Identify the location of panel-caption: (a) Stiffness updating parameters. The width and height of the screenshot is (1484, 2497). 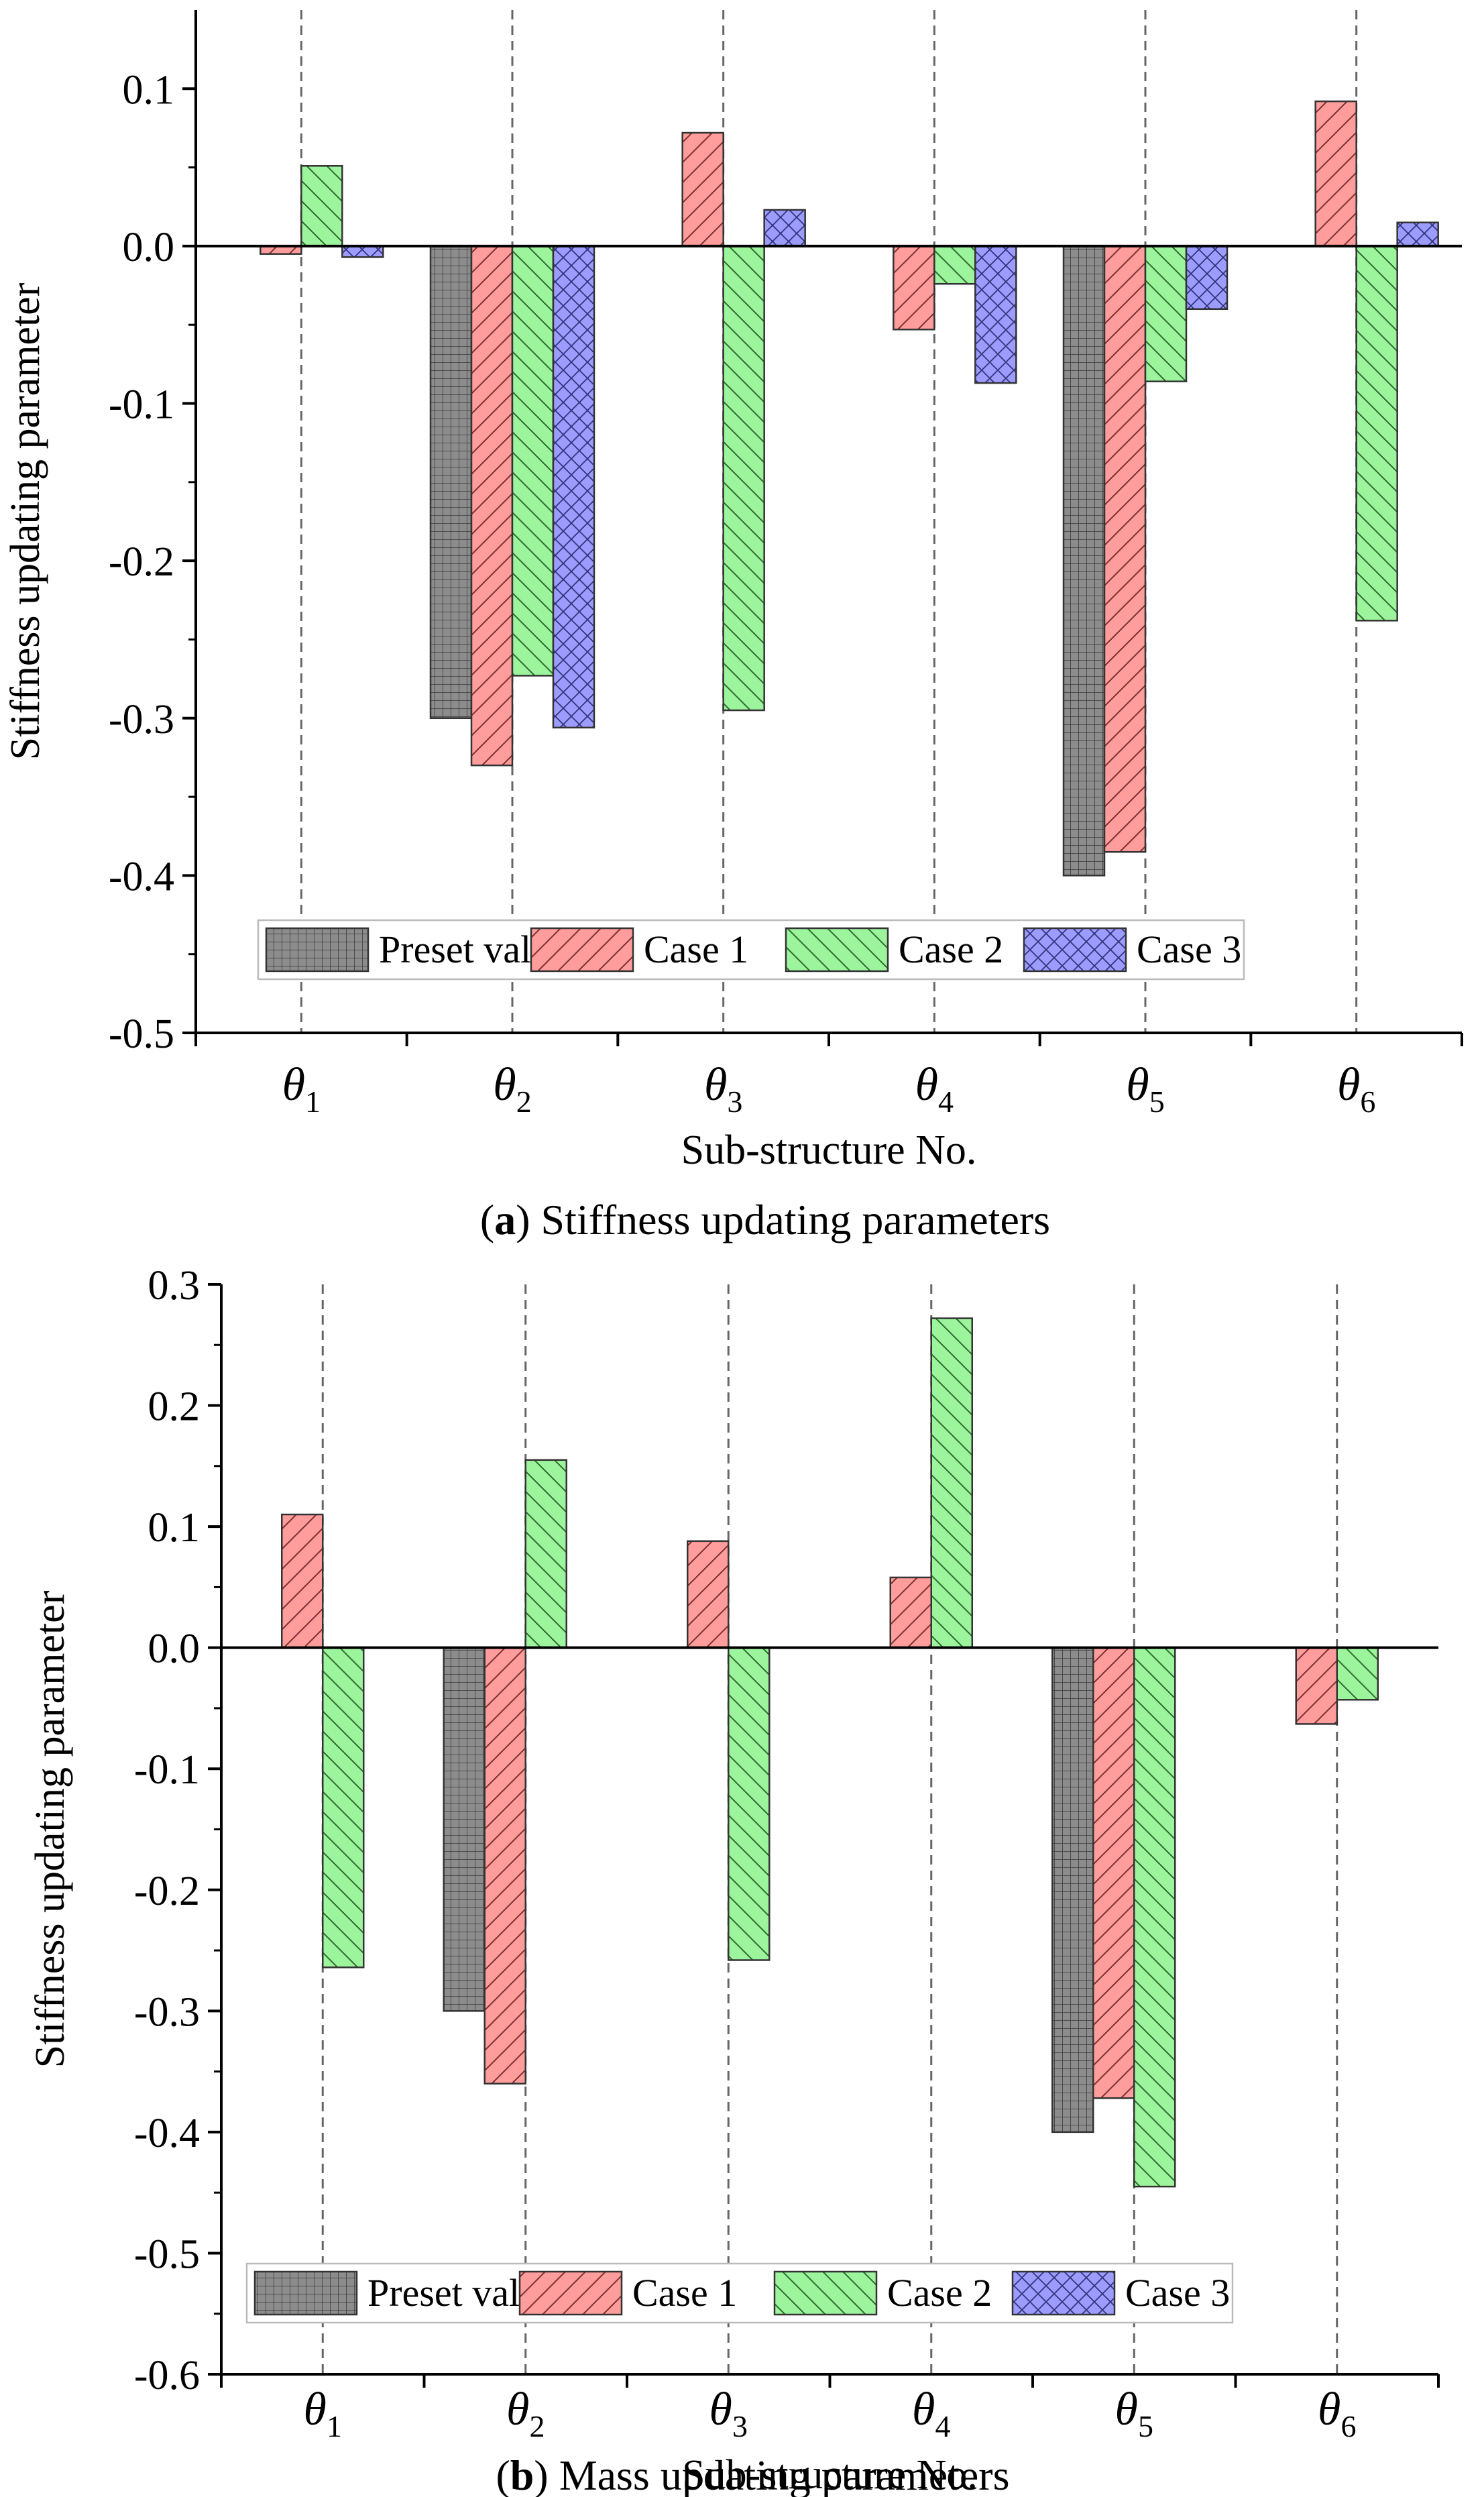
(765, 1219).